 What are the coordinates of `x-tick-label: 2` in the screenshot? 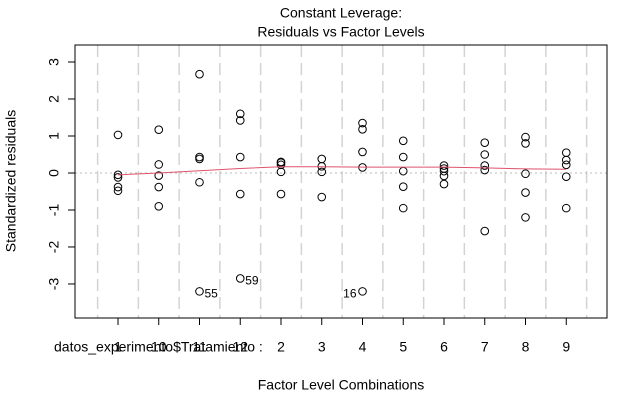 It's located at (281, 347).